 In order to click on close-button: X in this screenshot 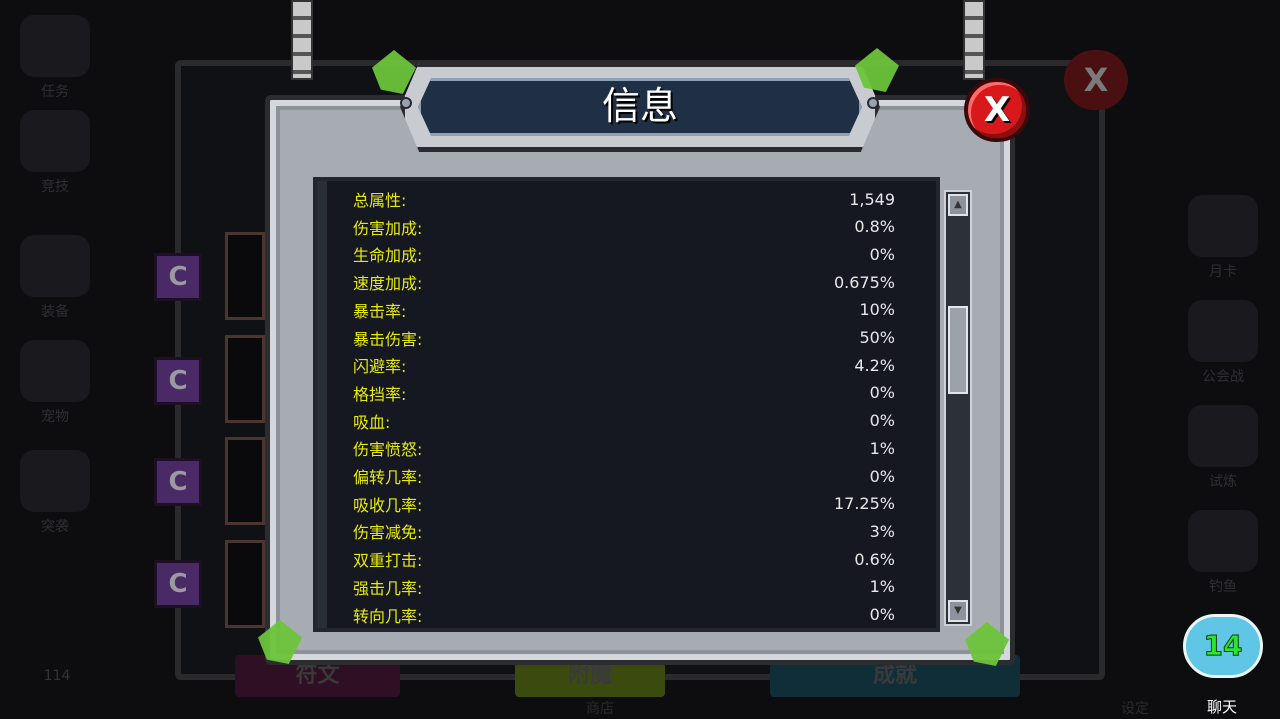, I will do `click(997, 110)`.